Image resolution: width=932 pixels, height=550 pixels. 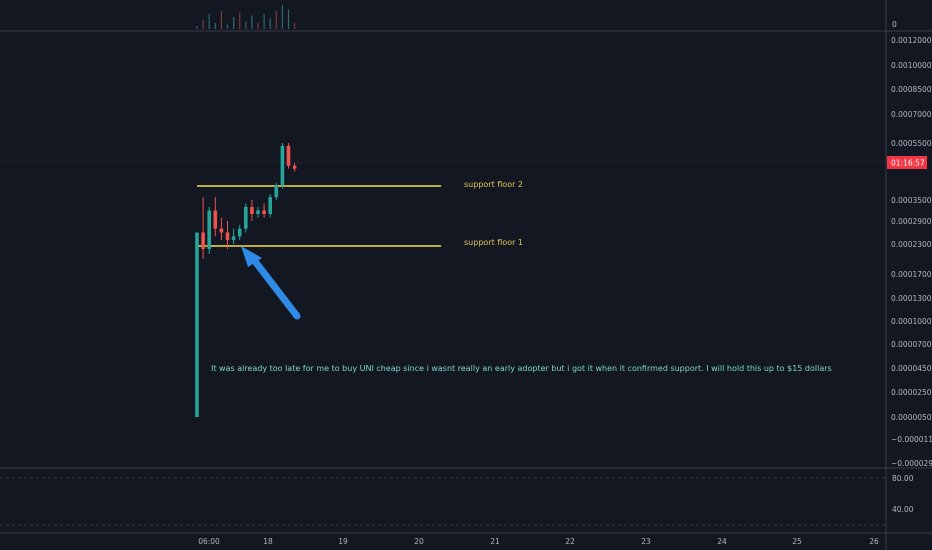 What do you see at coordinates (319, 216) in the screenshot?
I see `support-lines` at bounding box center [319, 216].